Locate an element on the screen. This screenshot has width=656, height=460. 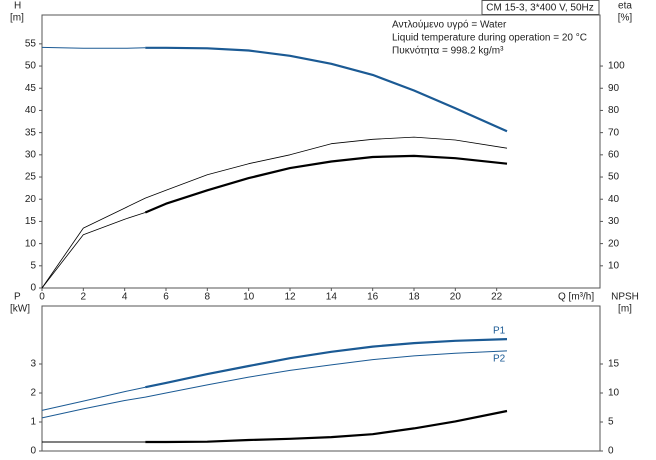
chart-title: CM 15-3, 3*400 V, 50Hz is located at coordinates (539, 8).